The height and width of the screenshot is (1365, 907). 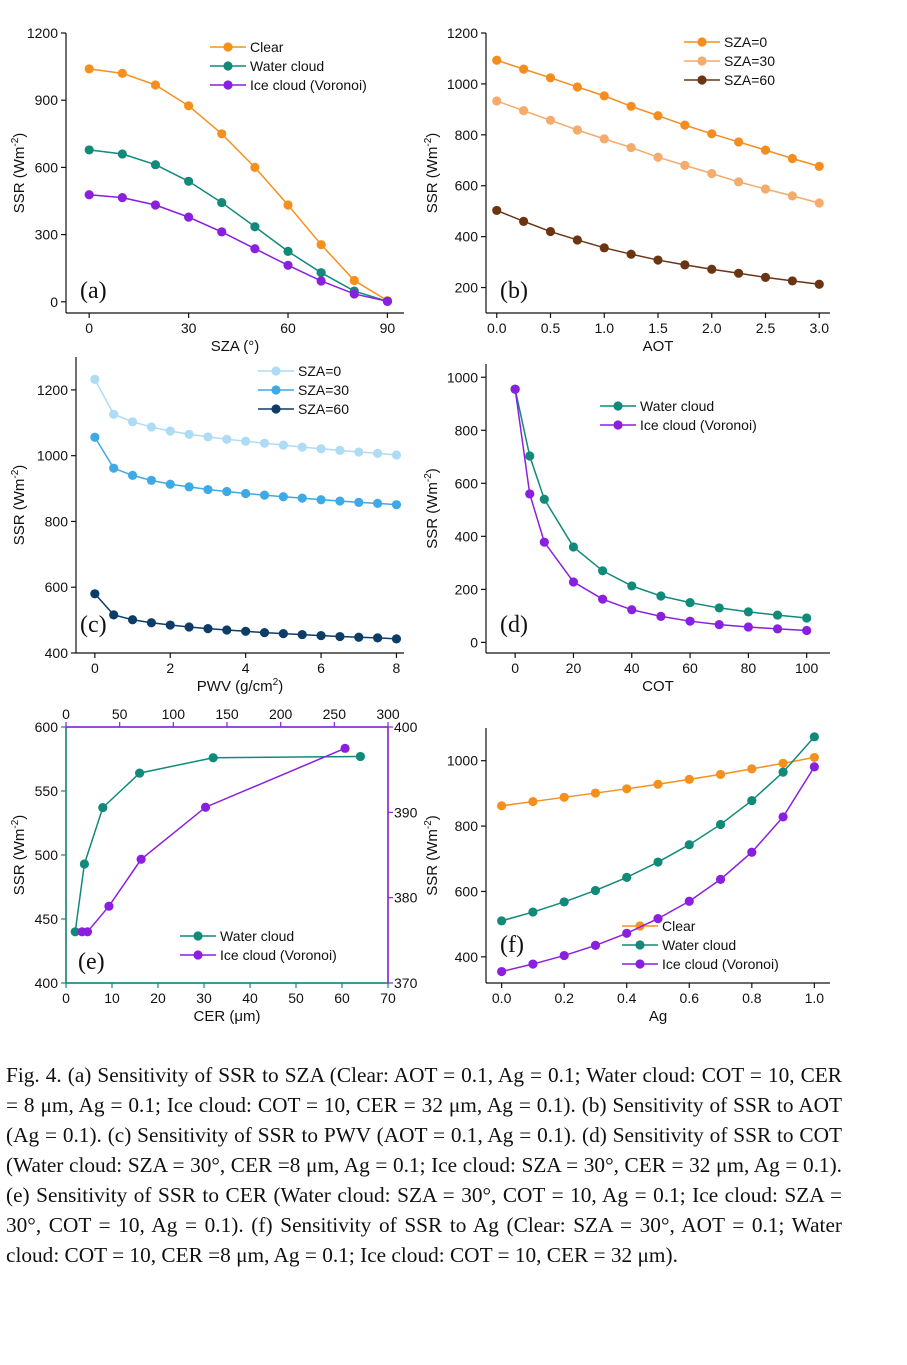 What do you see at coordinates (281, 714) in the screenshot?
I see `x2-tick-label: 200` at bounding box center [281, 714].